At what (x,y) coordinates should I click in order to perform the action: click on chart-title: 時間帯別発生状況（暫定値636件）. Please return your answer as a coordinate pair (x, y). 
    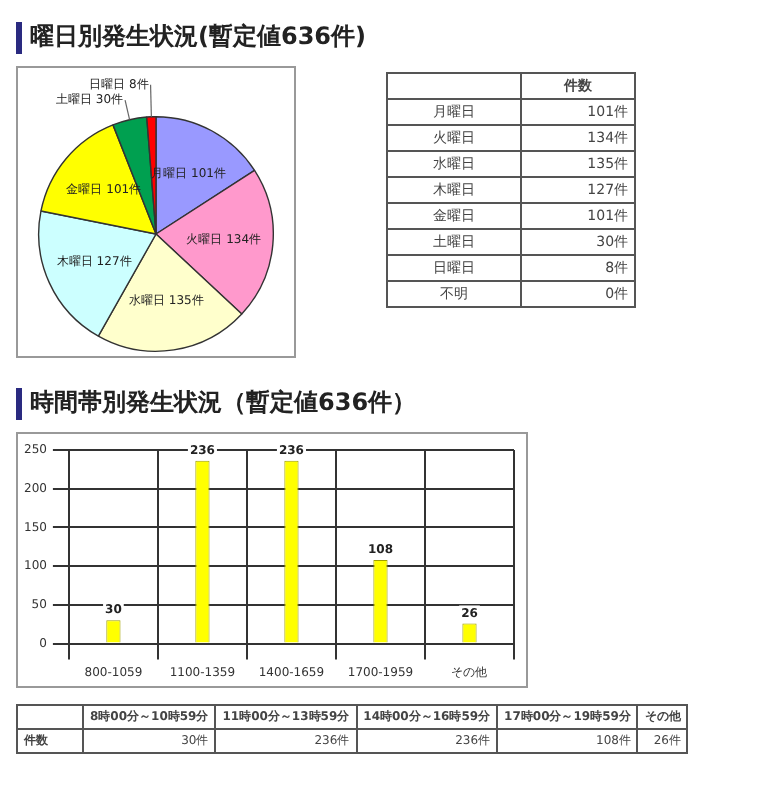
    Looking at the image, I should click on (223, 403).